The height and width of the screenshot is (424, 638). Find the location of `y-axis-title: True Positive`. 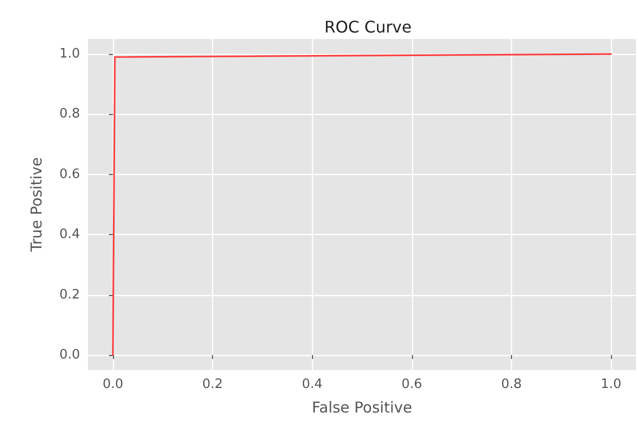

y-axis-title: True Positive is located at coordinates (37, 205).